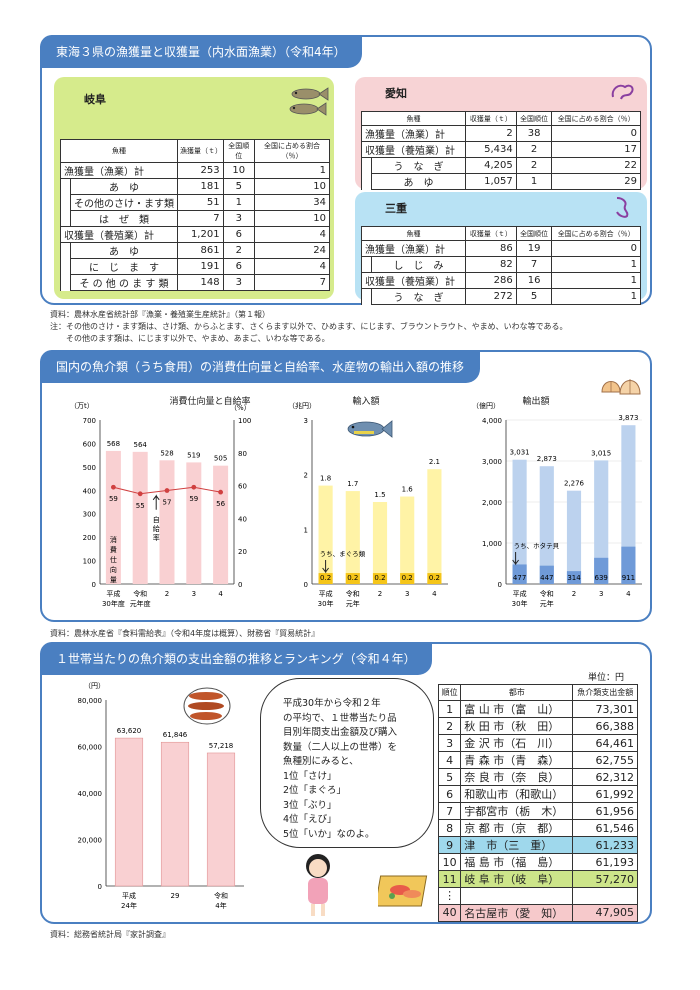 The width and height of the screenshot is (700, 990). Describe the element at coordinates (310, 805) in the screenshot. I see `speech-line: 3位「ぶり」` at that location.